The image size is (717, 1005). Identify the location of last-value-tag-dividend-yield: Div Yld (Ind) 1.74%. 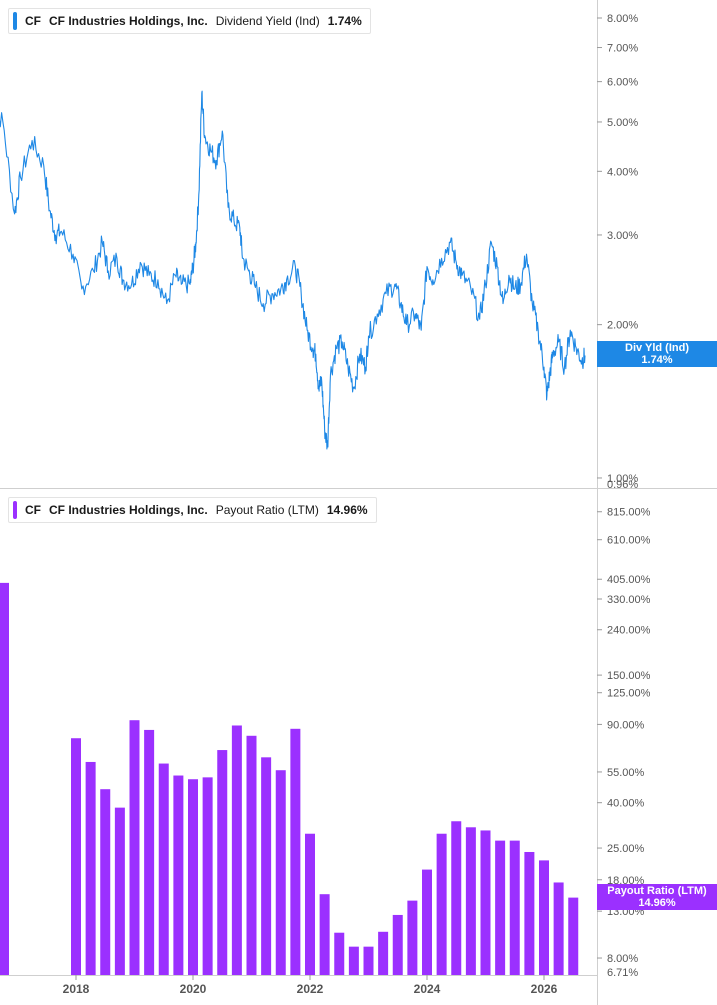
(657, 354).